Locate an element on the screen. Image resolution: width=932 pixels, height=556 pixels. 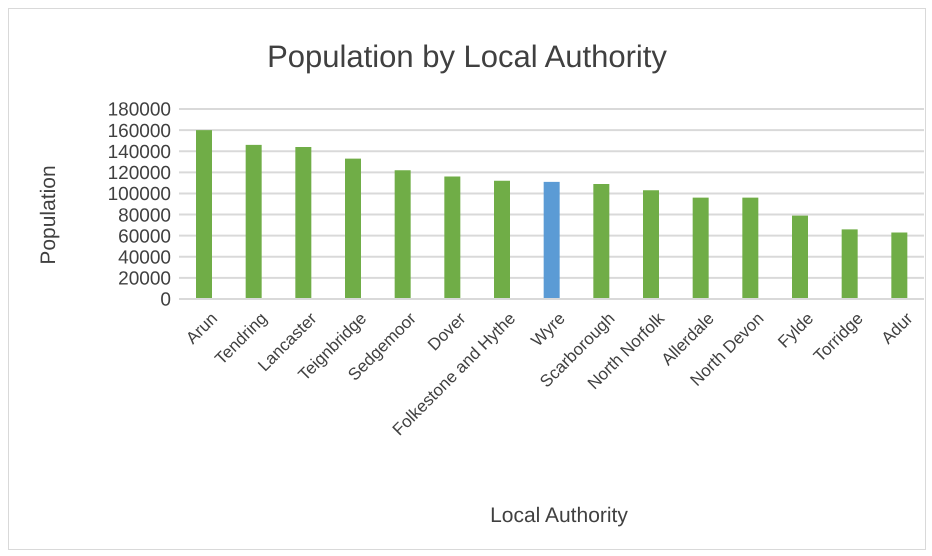
y-tick-label: 140000 is located at coordinates (139, 152).